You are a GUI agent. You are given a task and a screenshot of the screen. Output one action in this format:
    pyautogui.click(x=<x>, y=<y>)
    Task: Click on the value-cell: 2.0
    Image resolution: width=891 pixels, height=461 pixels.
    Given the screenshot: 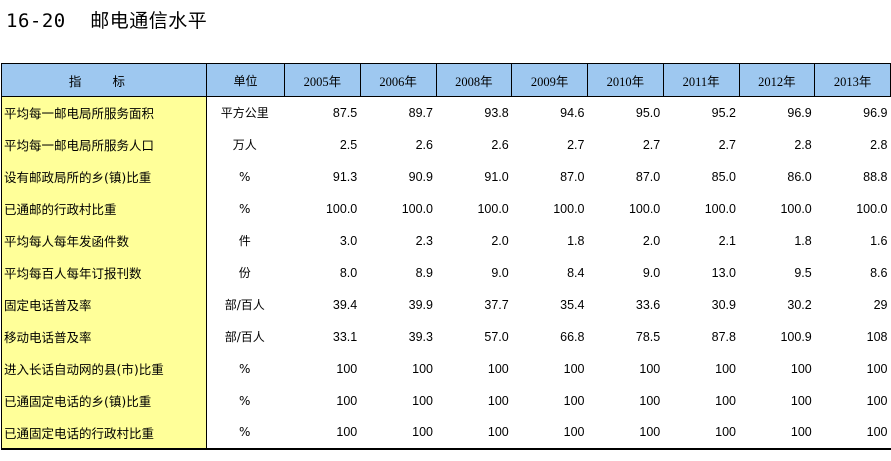 What is the action you would take?
    pyautogui.click(x=500, y=240)
    